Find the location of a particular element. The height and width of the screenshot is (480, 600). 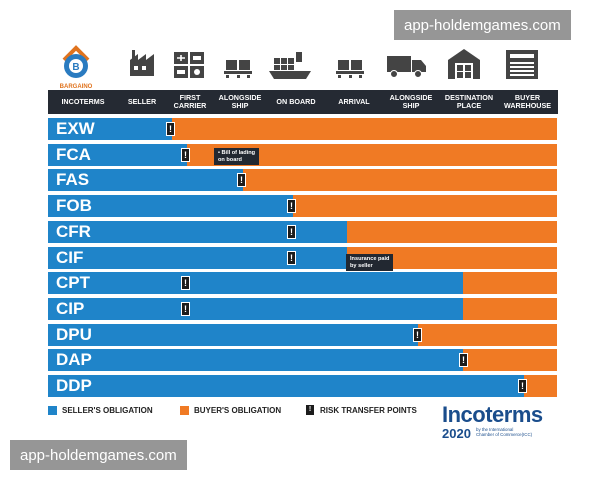

incoterm-label: EXW is located at coordinates (75, 128).